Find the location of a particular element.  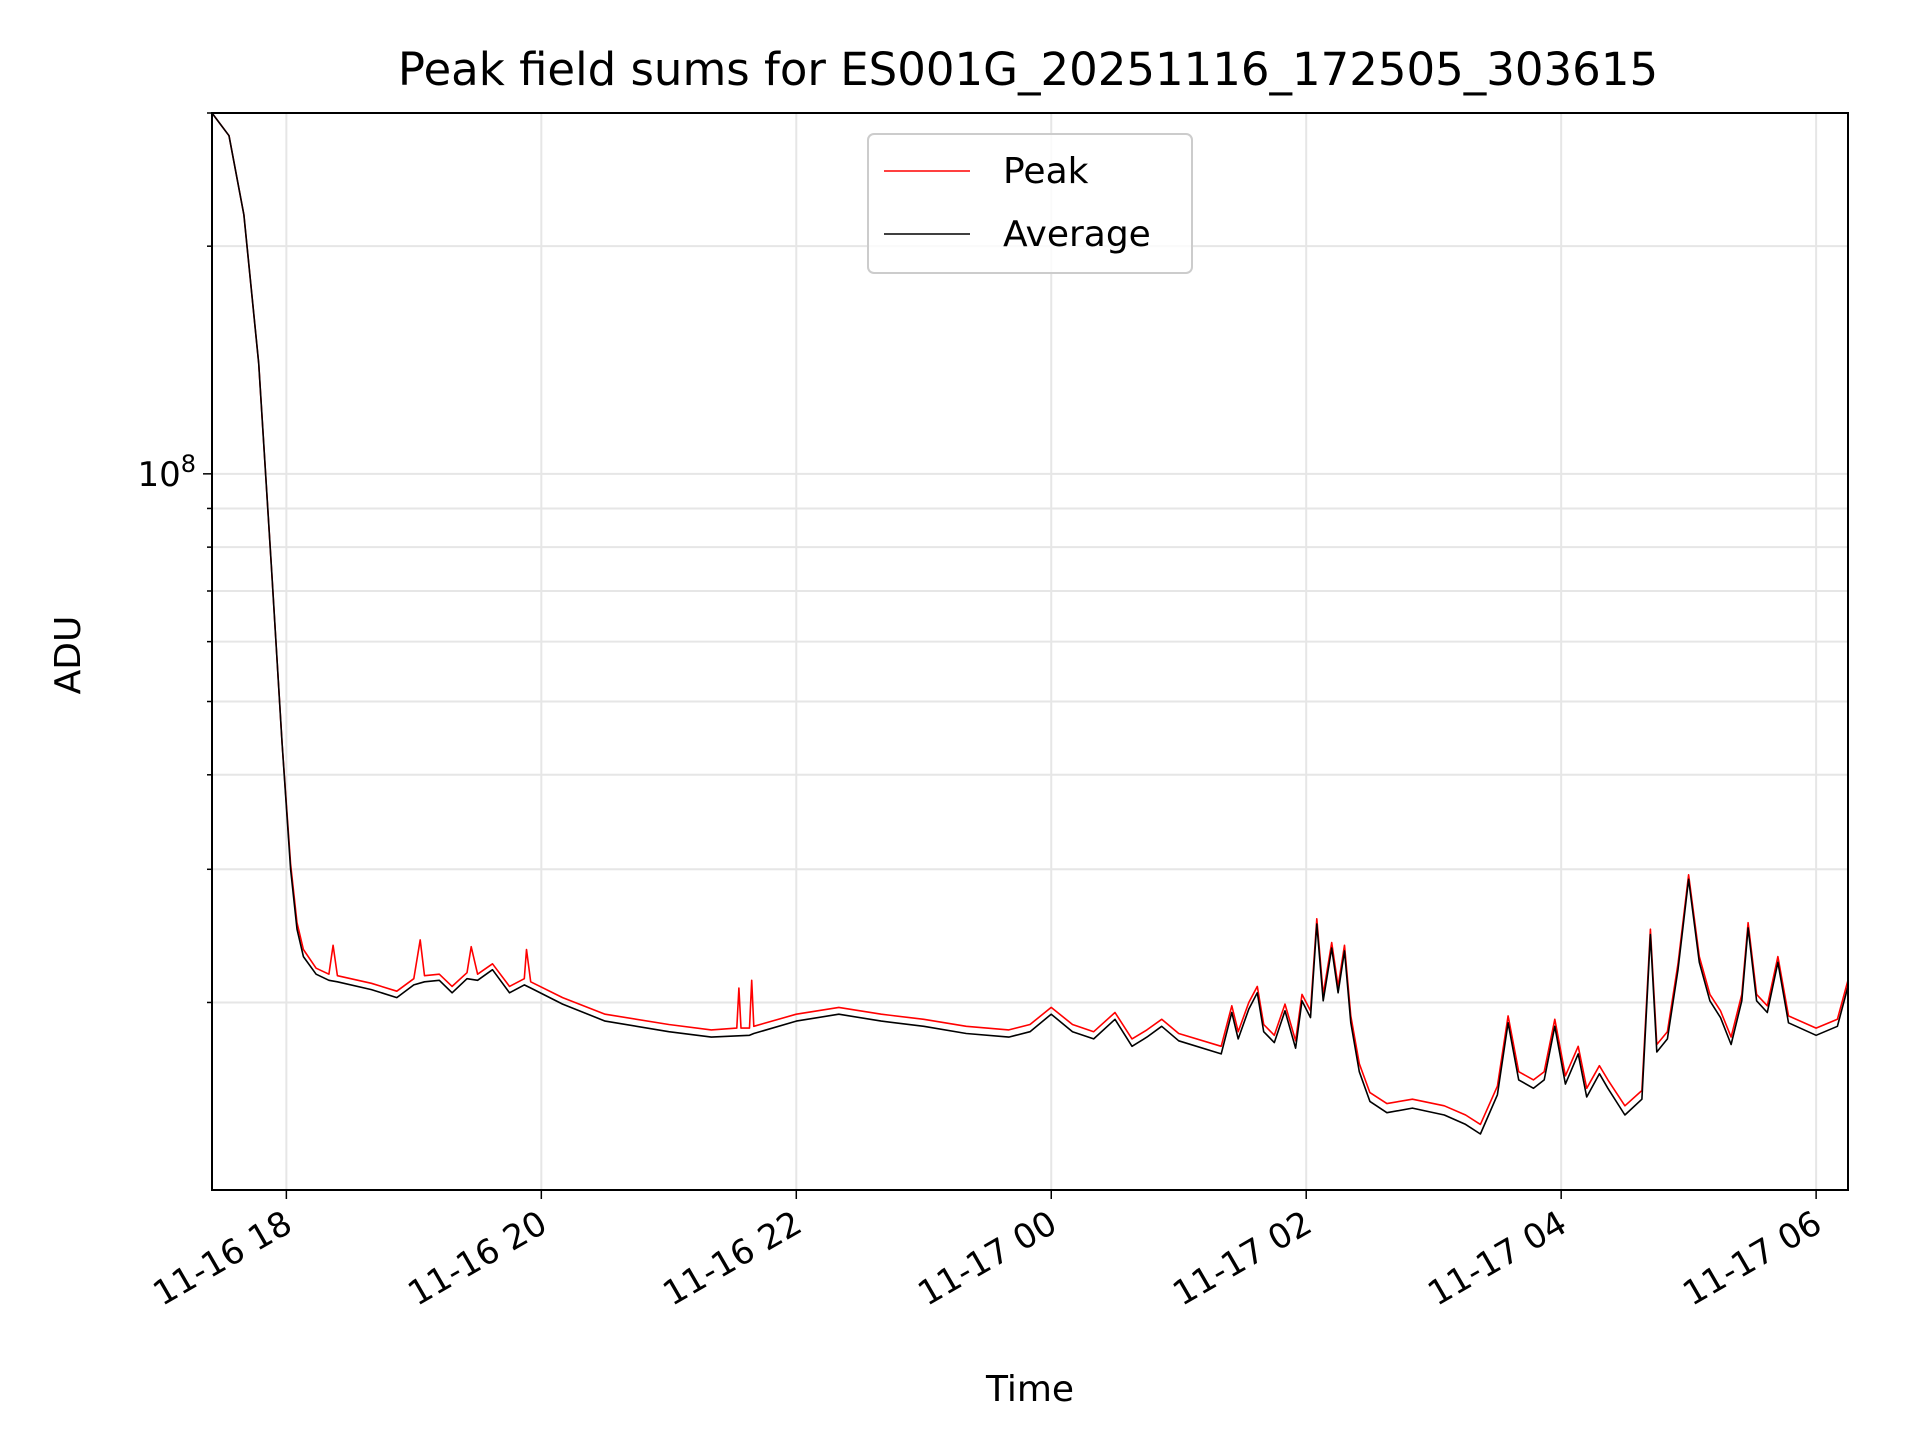

legend: Peak Average is located at coordinates (1030, 203).